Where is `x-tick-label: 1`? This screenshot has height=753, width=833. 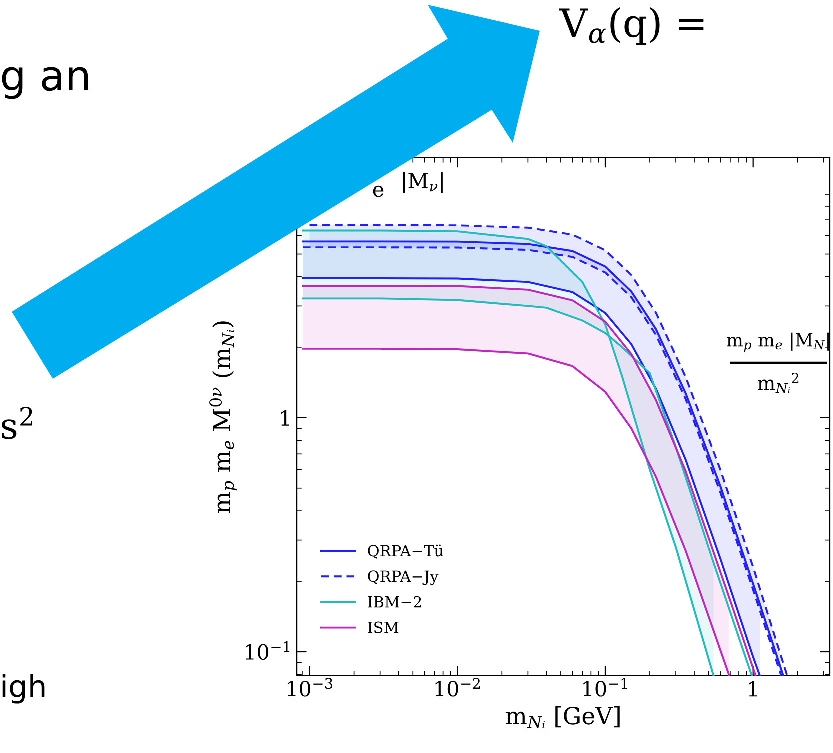
x-tick-label: 1 is located at coordinates (753, 689).